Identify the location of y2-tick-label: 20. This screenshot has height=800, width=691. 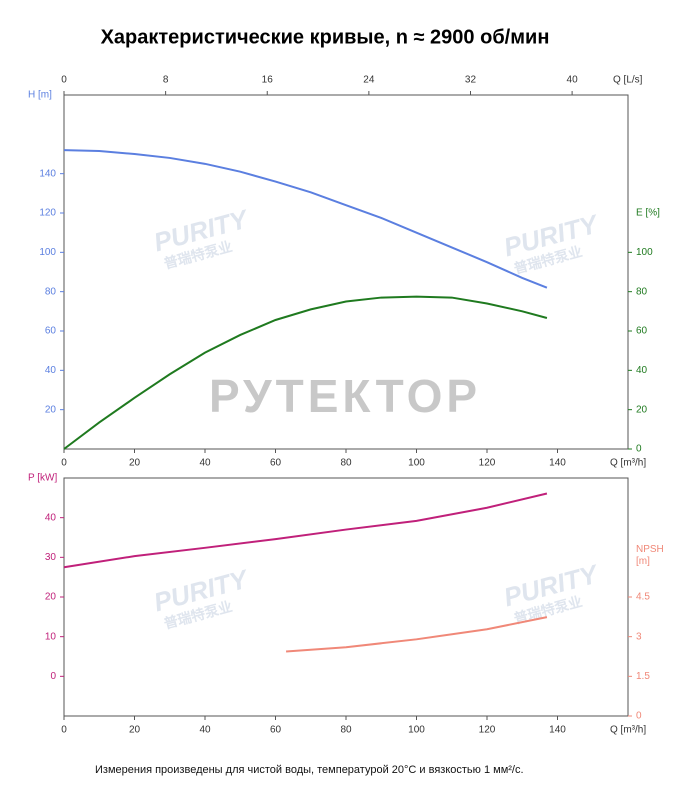
(642, 409).